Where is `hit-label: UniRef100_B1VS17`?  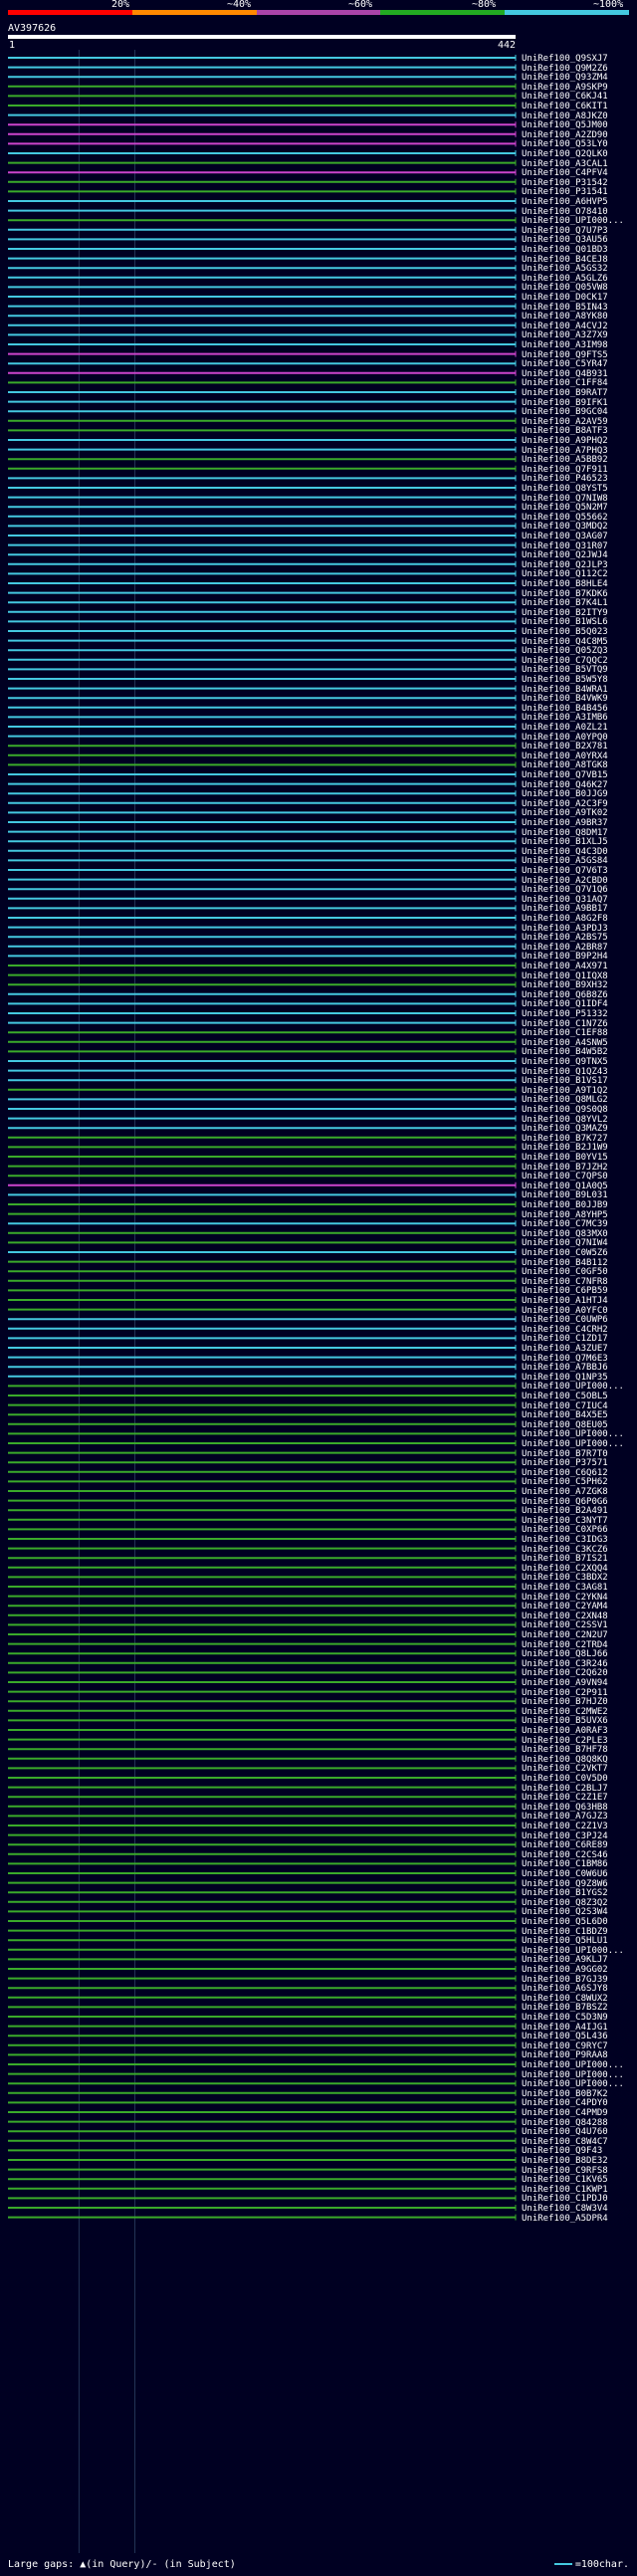 hit-label: UniRef100_B1VS17 is located at coordinates (565, 1081).